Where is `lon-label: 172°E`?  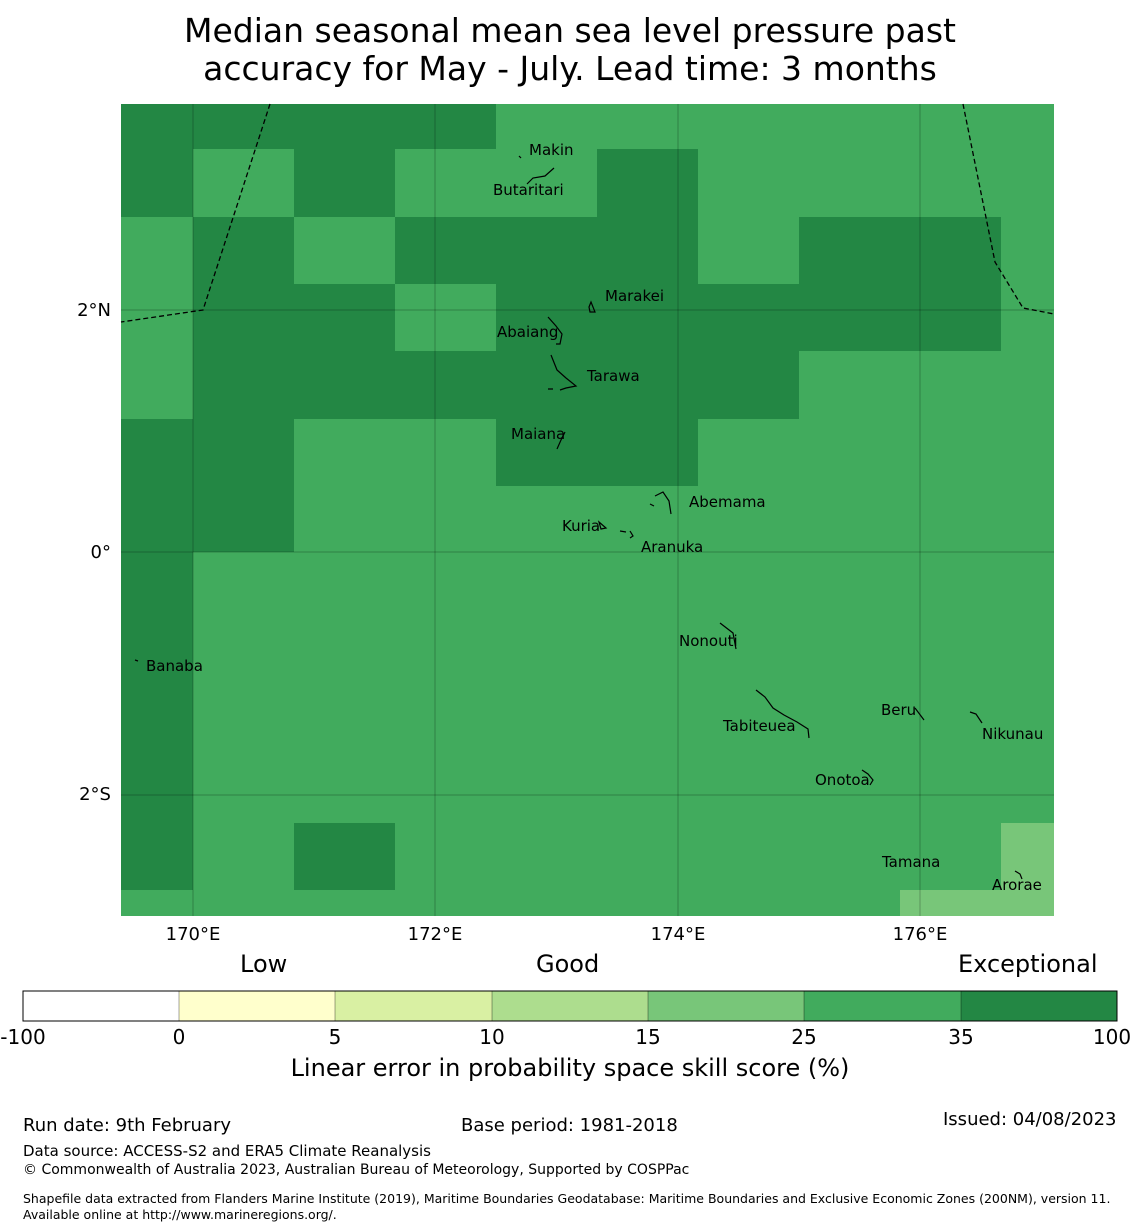
lon-label: 172°E is located at coordinates (435, 934).